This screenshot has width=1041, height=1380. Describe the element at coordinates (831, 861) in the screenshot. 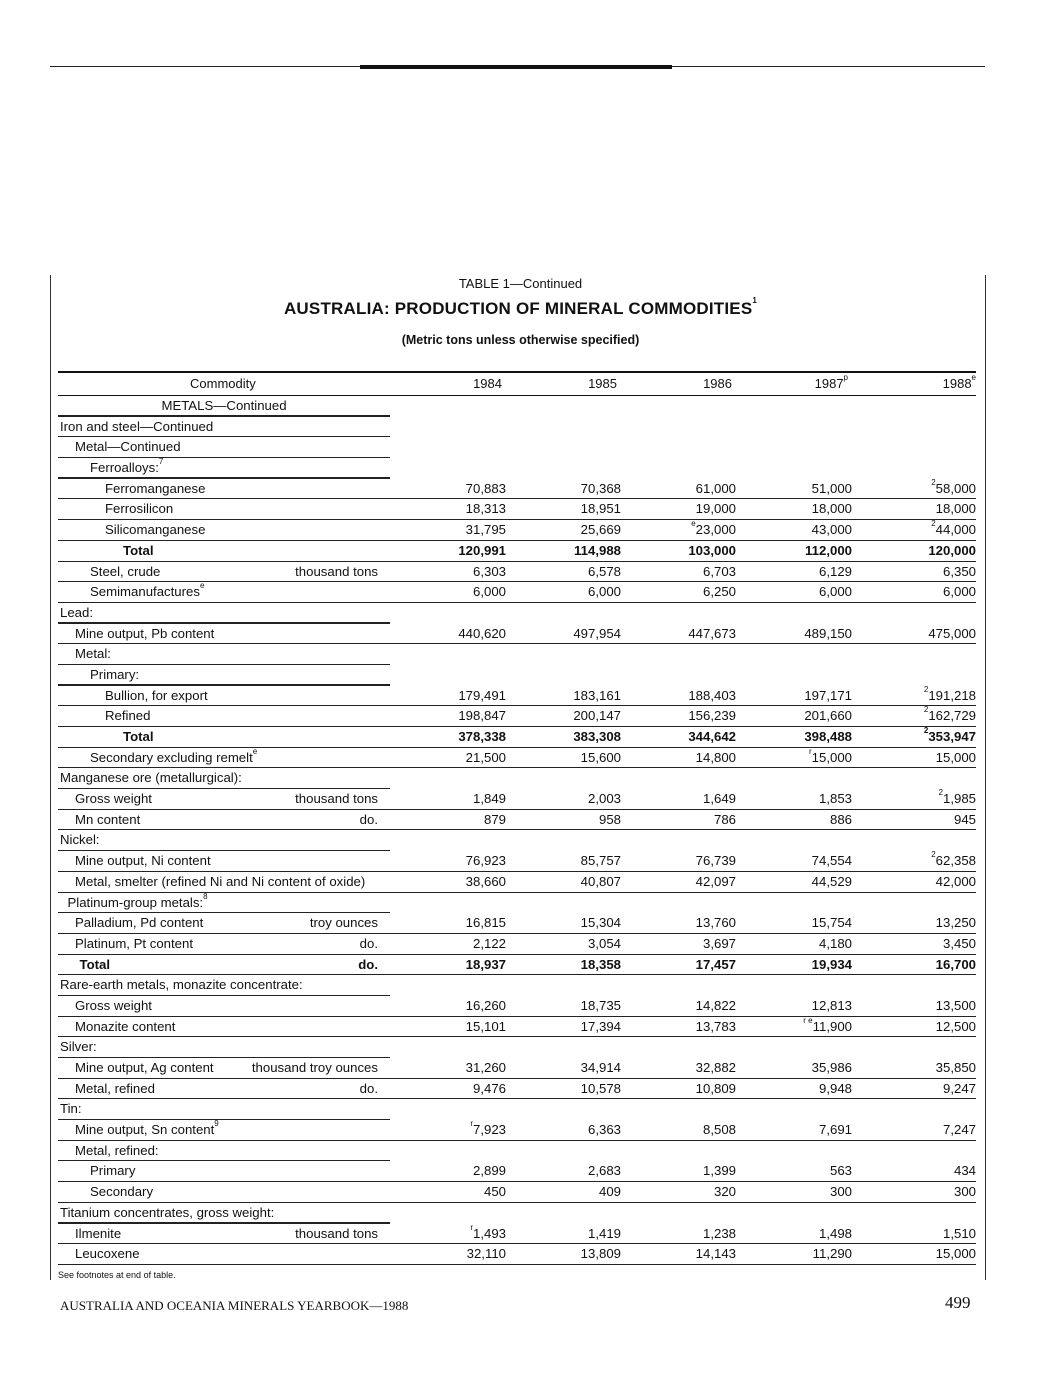

I see `cell-value: 74,554` at that location.